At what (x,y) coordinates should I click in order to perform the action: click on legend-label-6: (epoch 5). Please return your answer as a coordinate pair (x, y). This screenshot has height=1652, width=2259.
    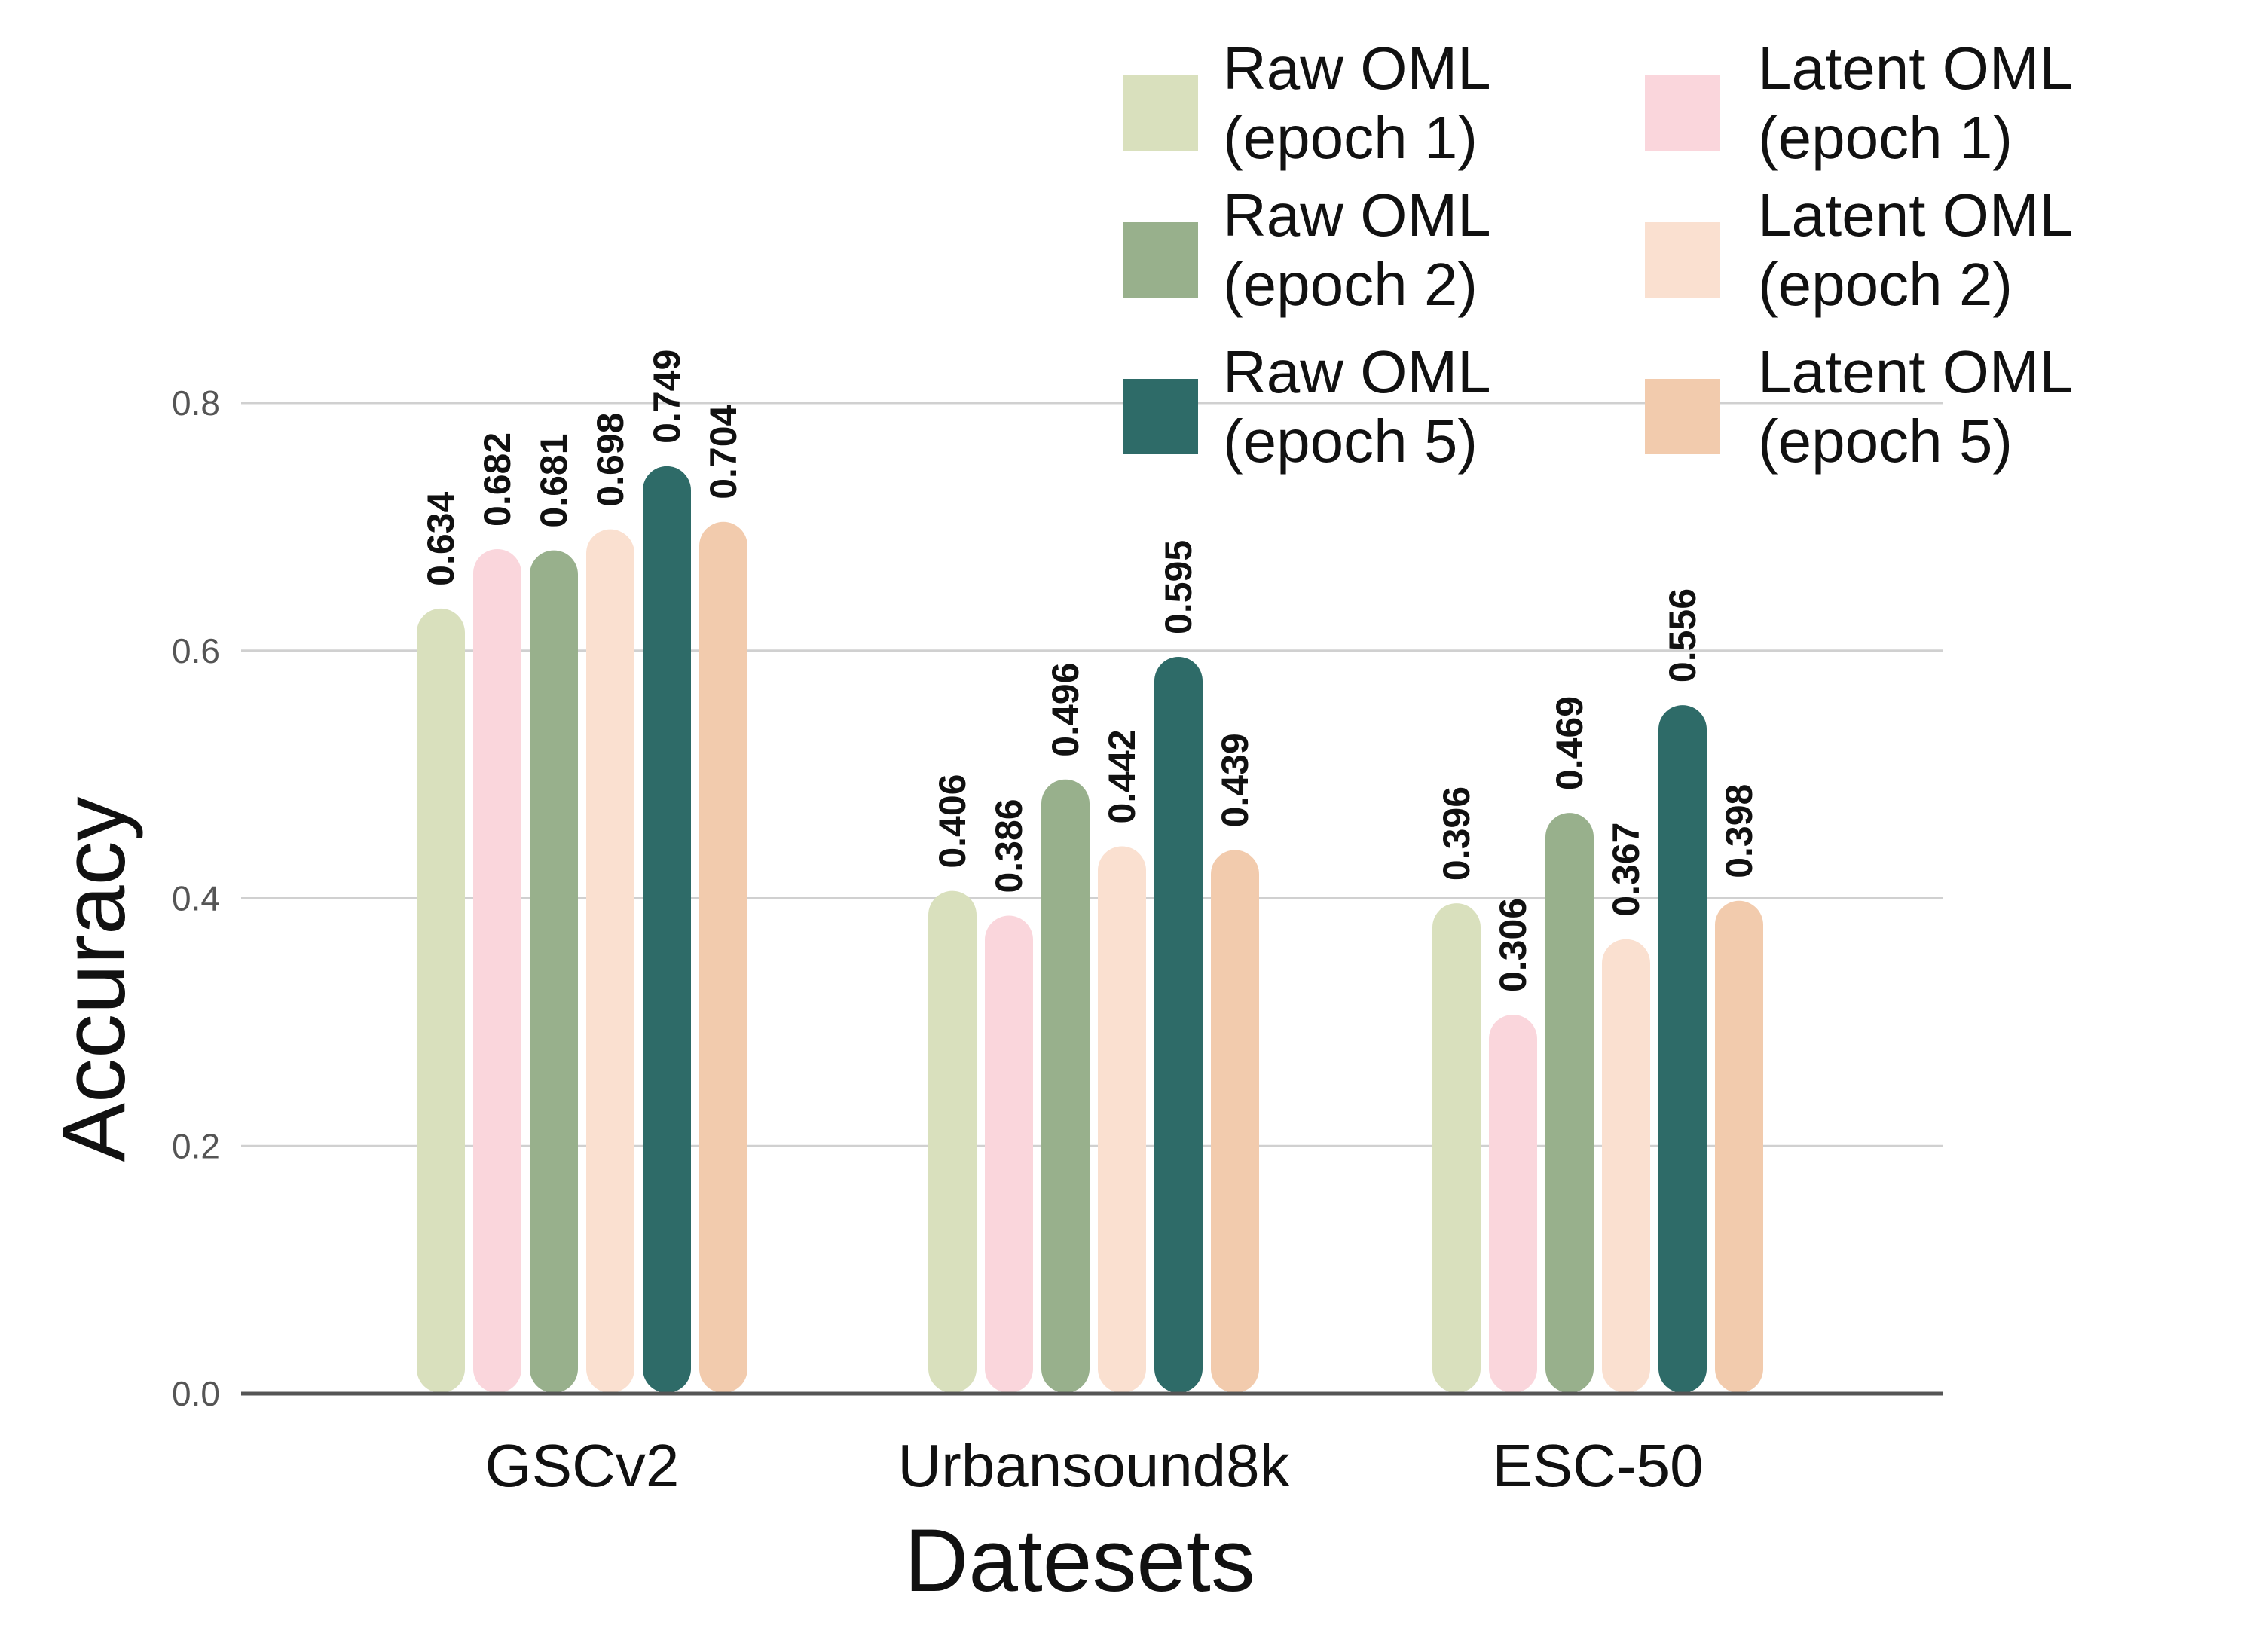
    Looking at the image, I should click on (1885, 442).